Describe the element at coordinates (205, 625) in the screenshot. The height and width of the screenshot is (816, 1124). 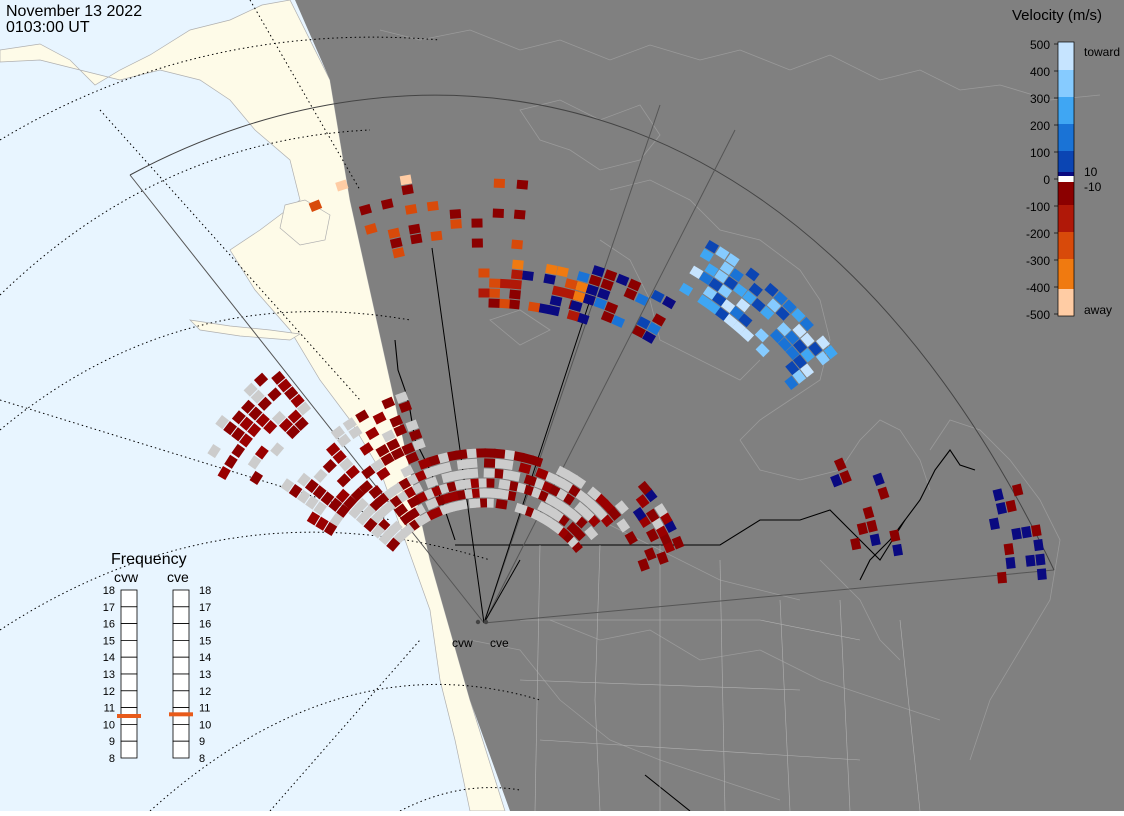
I see `frequency-tick-label: 16` at that location.